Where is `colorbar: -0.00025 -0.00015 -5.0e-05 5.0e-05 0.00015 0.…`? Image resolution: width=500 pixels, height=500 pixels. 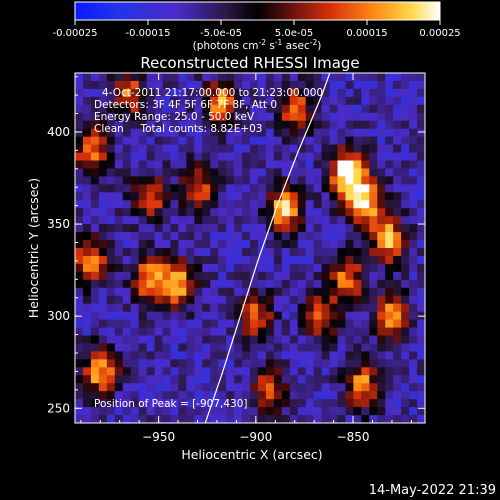
colorbar: -0.00025 -0.00015 -5.0e-05 5.0e-05 0.00015 0.… is located at coordinates (257, 26).